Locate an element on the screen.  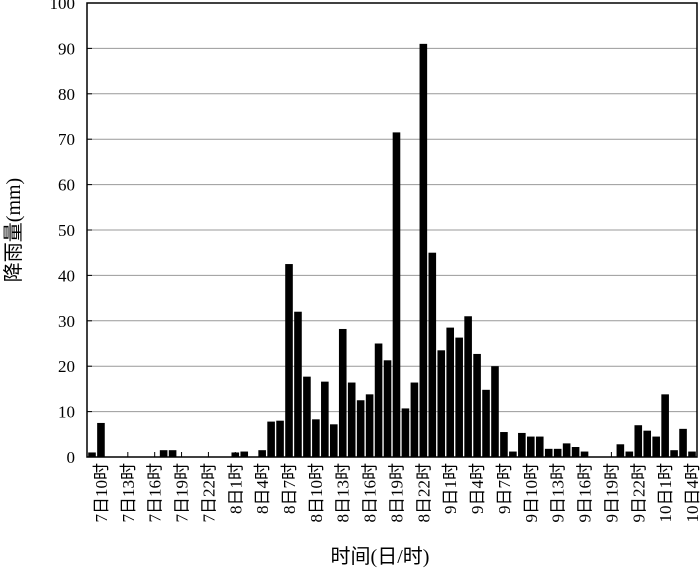
y-tick-label: 40 is located at coordinates (66, 275).